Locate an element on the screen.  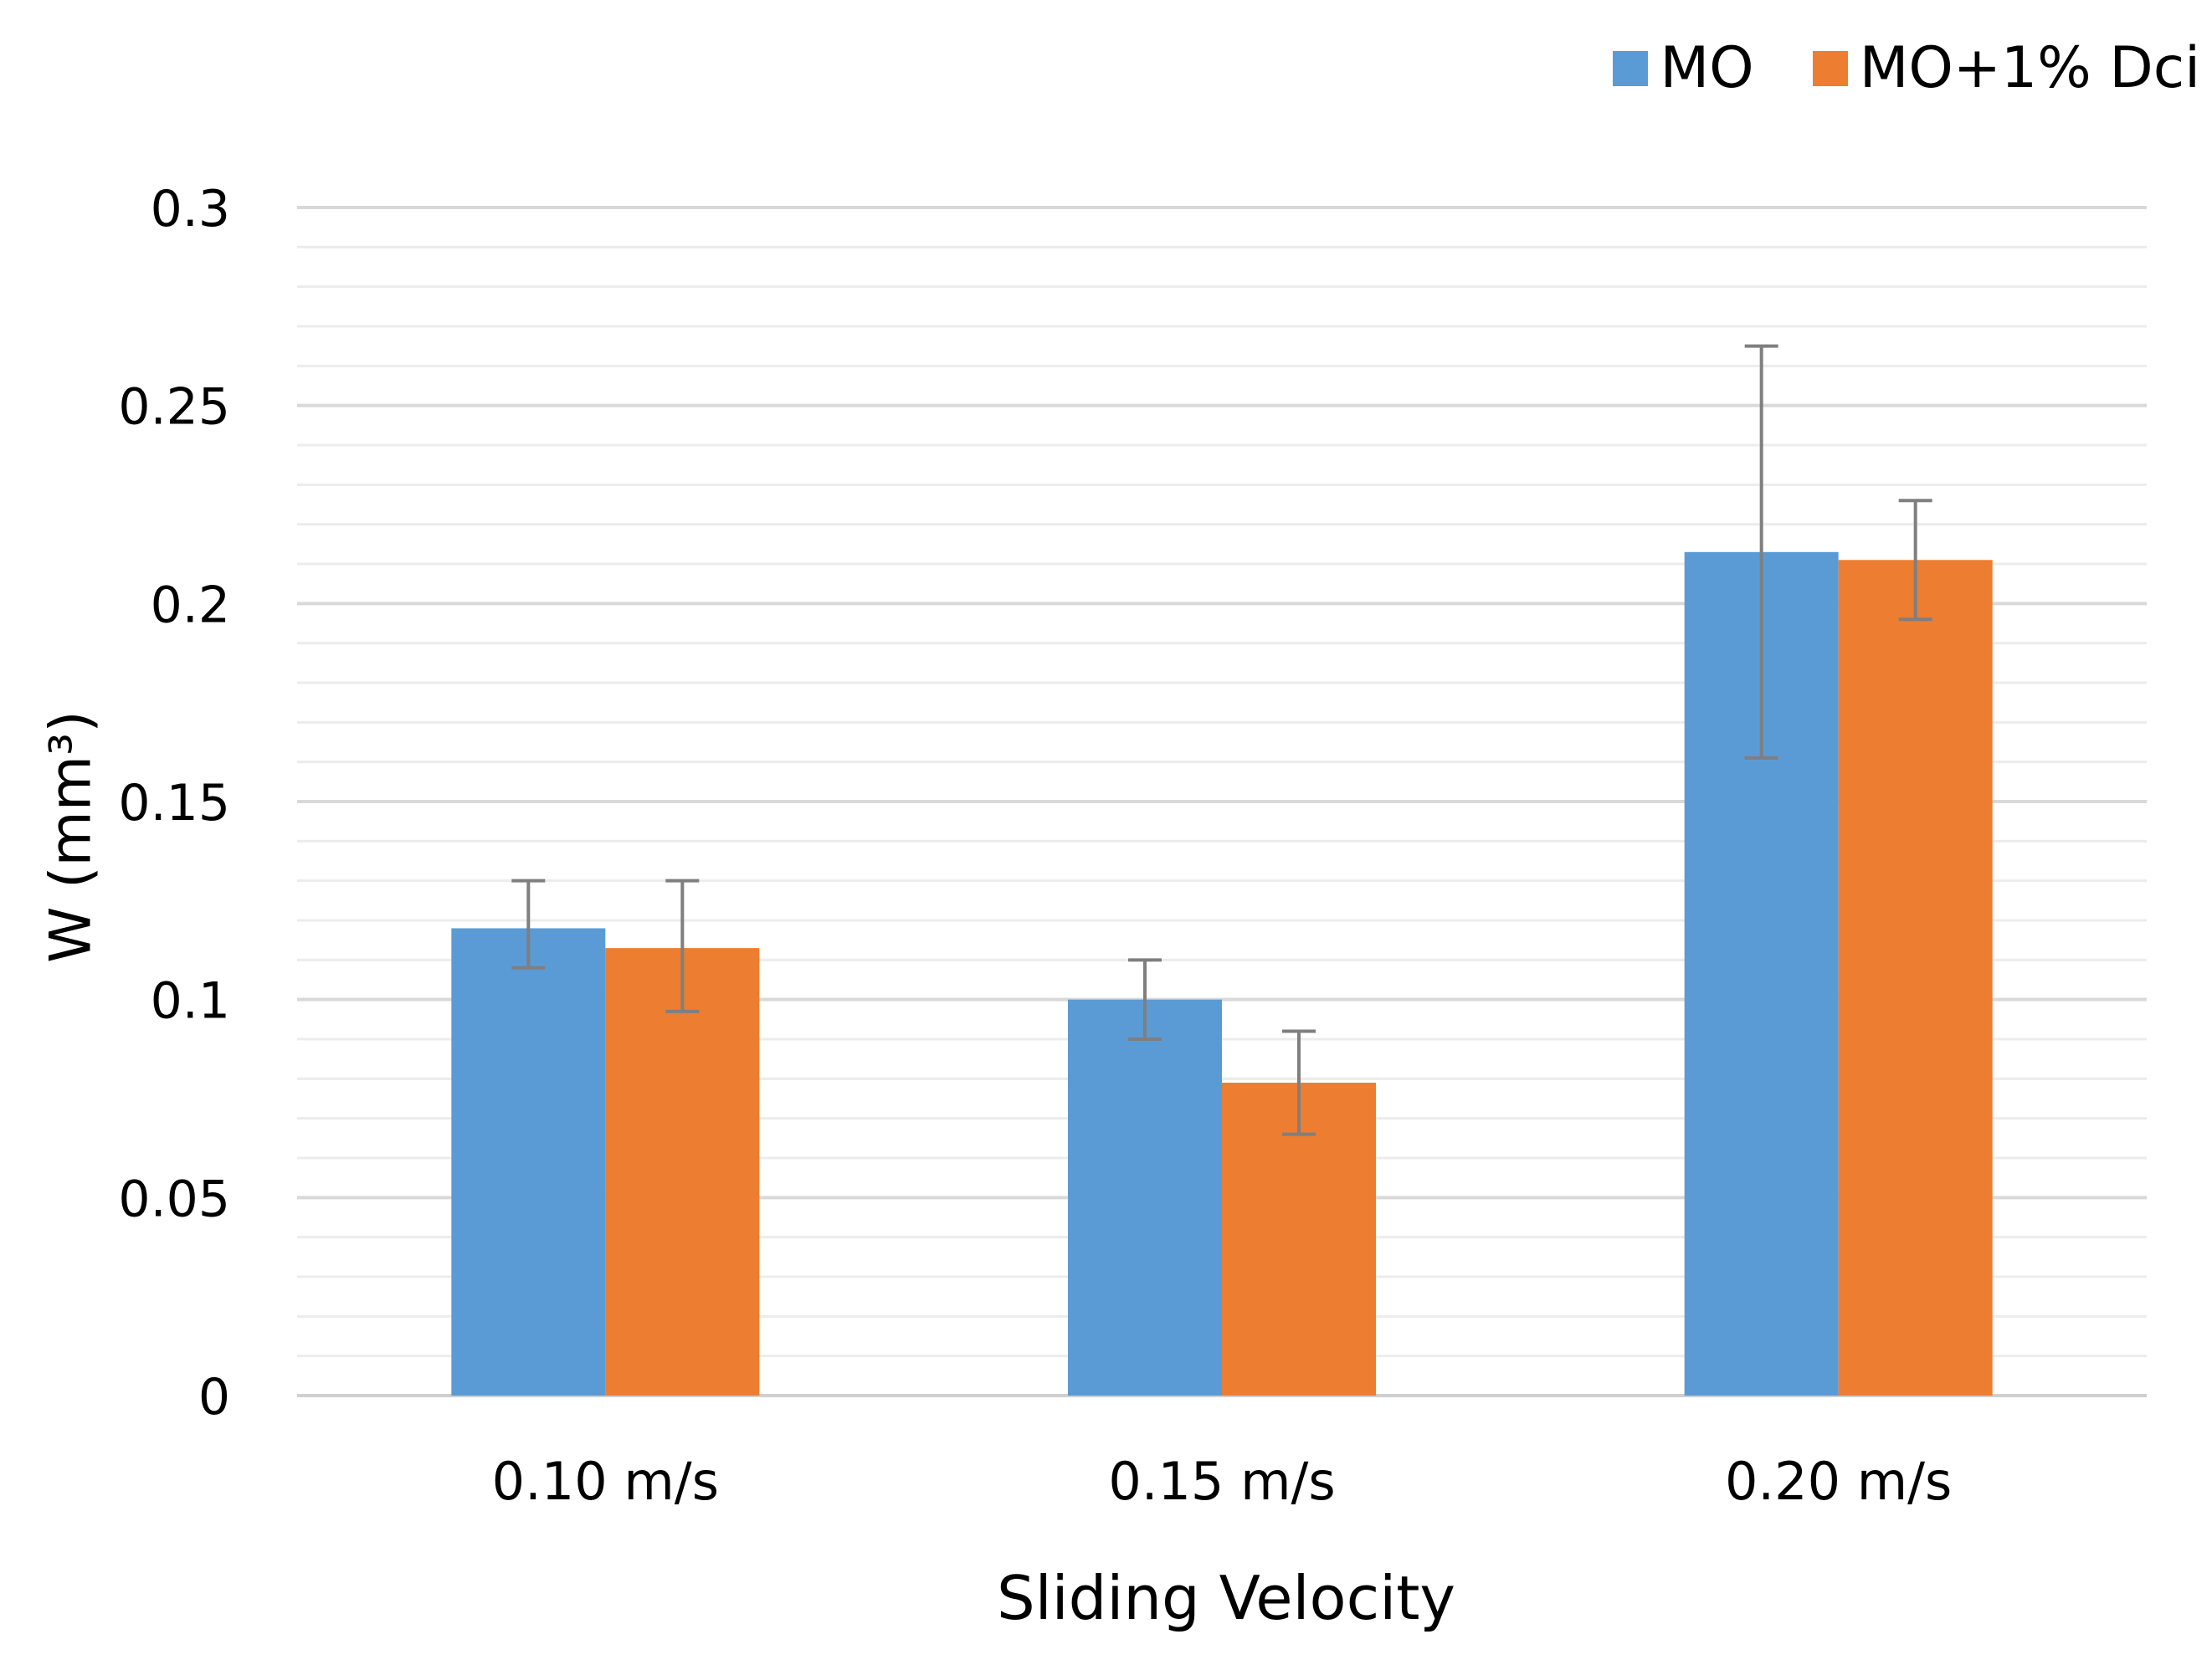
y-tick-label: 0.15 is located at coordinates (174, 803).